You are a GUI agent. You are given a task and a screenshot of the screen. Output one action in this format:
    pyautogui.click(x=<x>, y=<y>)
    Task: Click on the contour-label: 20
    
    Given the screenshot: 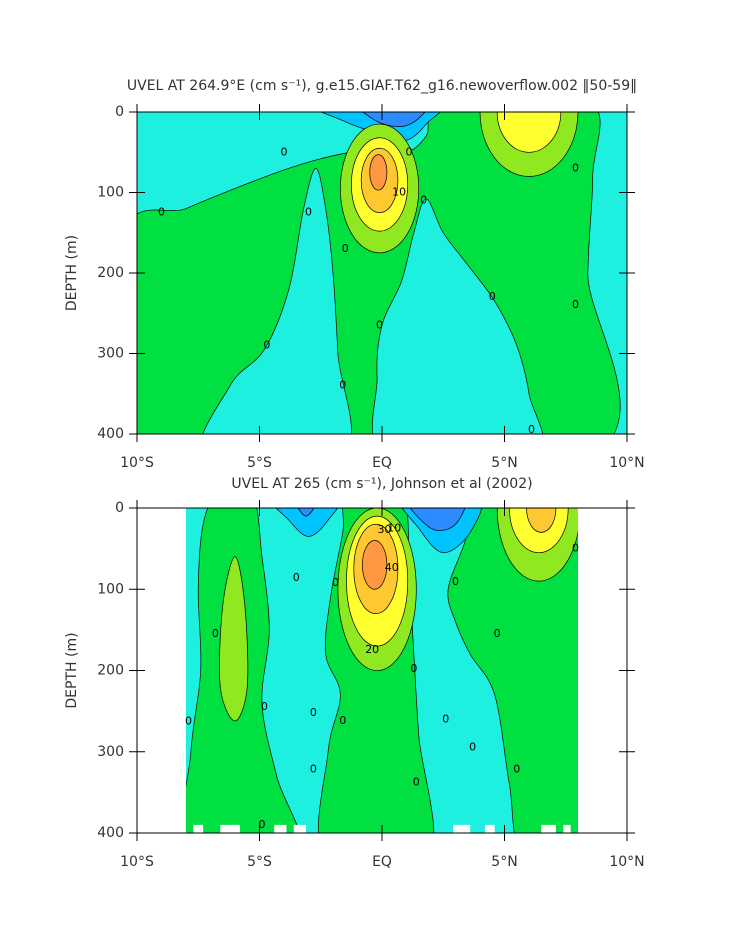 What is the action you would take?
    pyautogui.click(x=372, y=649)
    